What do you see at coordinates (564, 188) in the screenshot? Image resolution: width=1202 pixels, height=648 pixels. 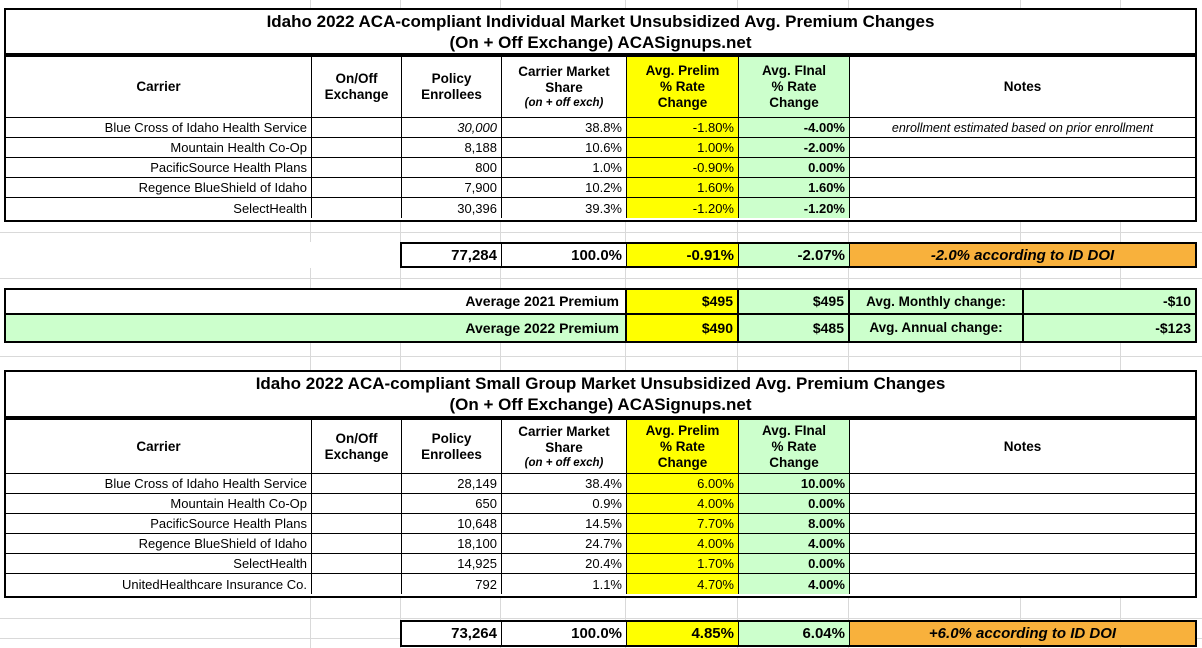 I see `market-share-cell: 10.2%` at bounding box center [564, 188].